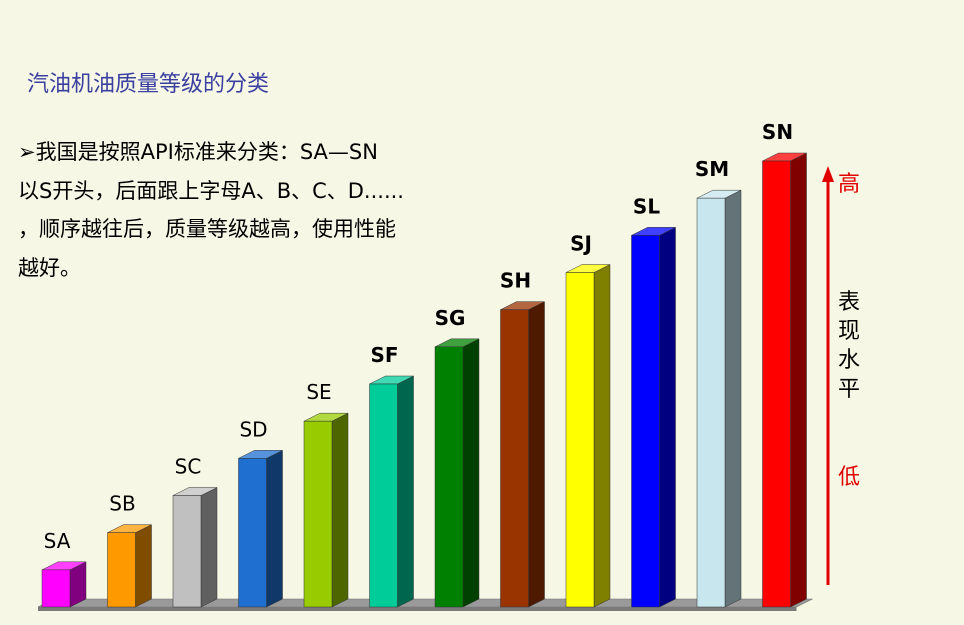 The image size is (964, 625). Describe the element at coordinates (383, 495) in the screenshot. I see `bar-front-sf` at that location.